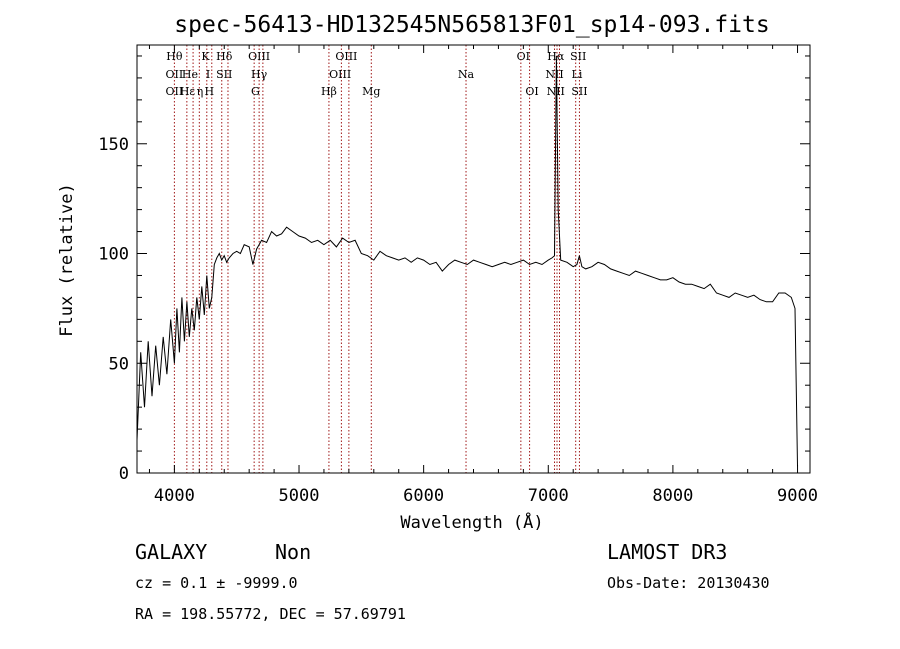  I want to click on line-label-16: Li, so click(577, 74).